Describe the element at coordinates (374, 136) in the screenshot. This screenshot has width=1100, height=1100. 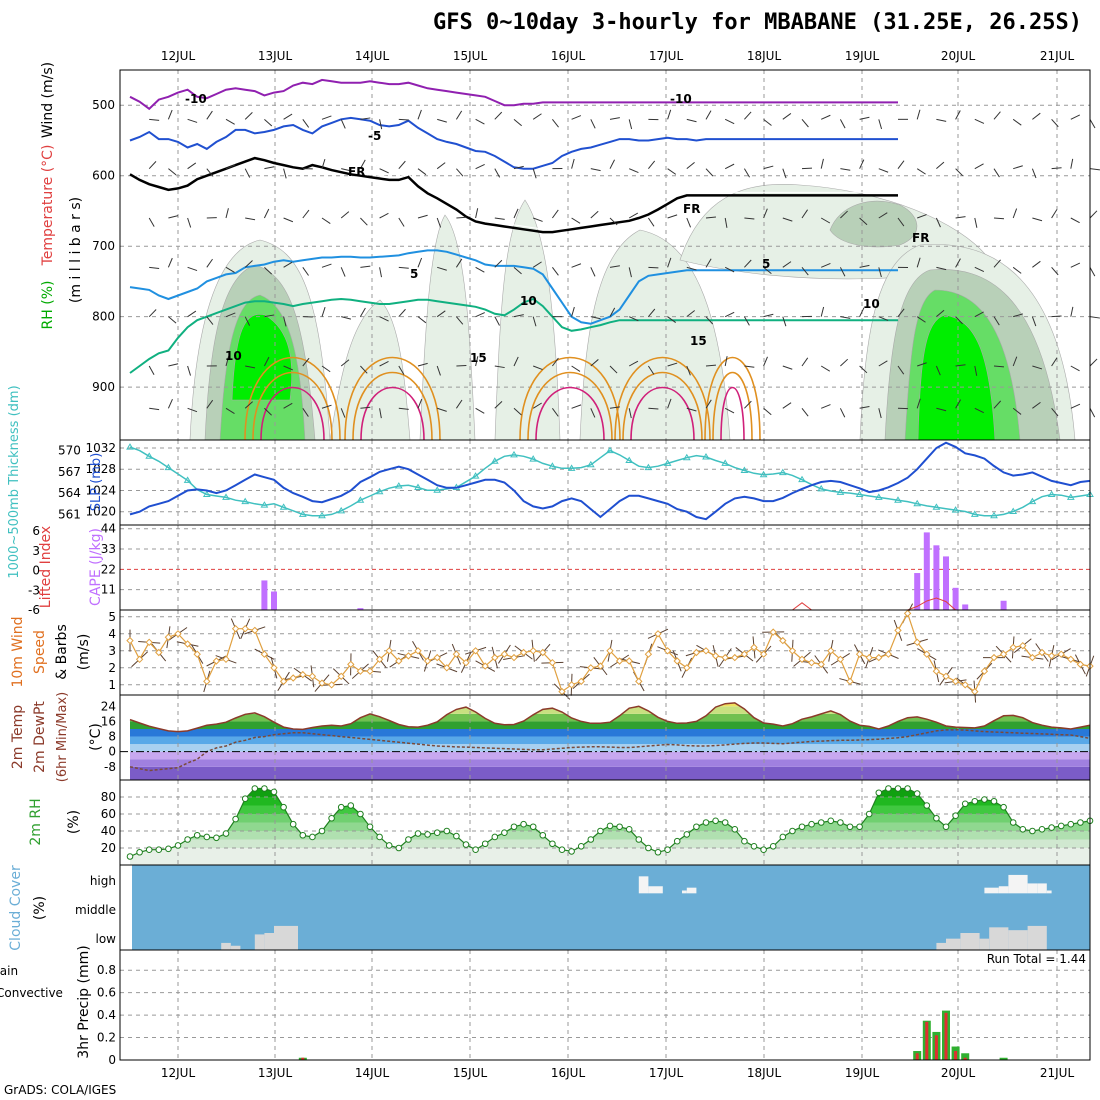
I see `contour-label: -5` at that location.